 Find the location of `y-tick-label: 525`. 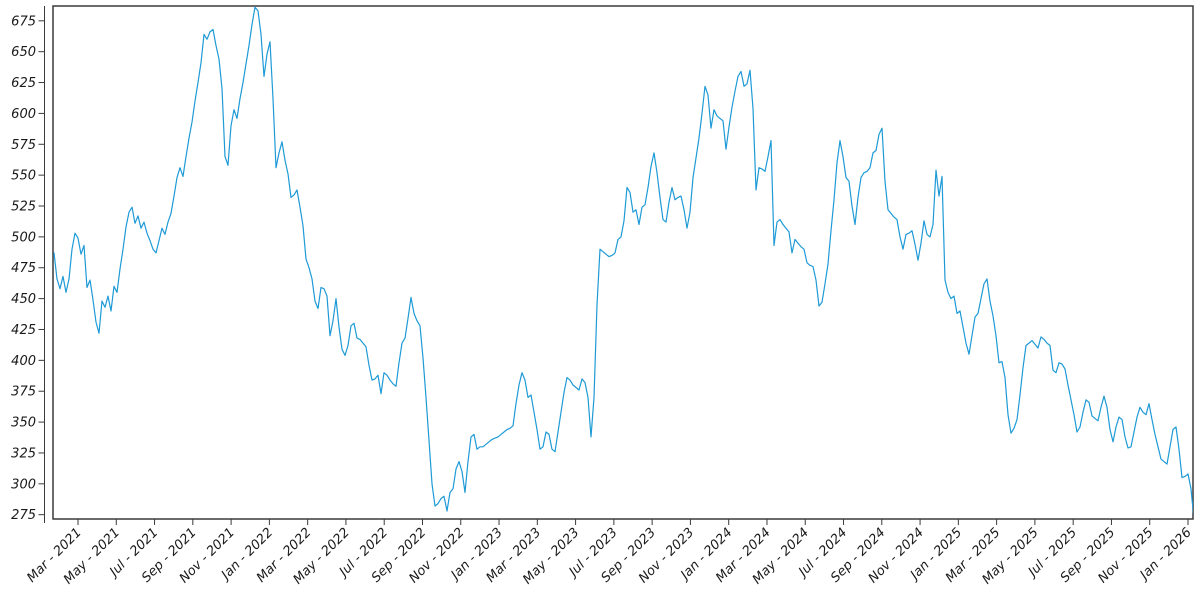

y-tick-label: 525 is located at coordinates (23, 207).